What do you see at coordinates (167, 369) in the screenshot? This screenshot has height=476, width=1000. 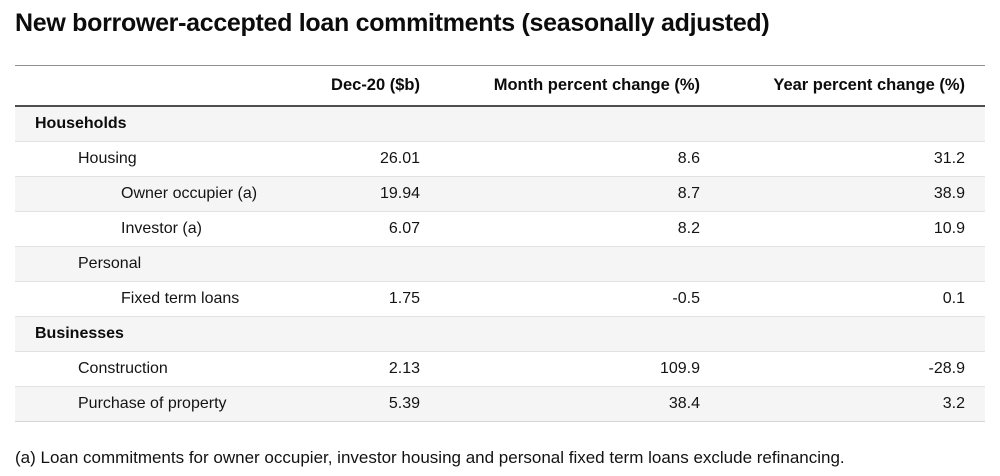 I see `row-label: Construction` at bounding box center [167, 369].